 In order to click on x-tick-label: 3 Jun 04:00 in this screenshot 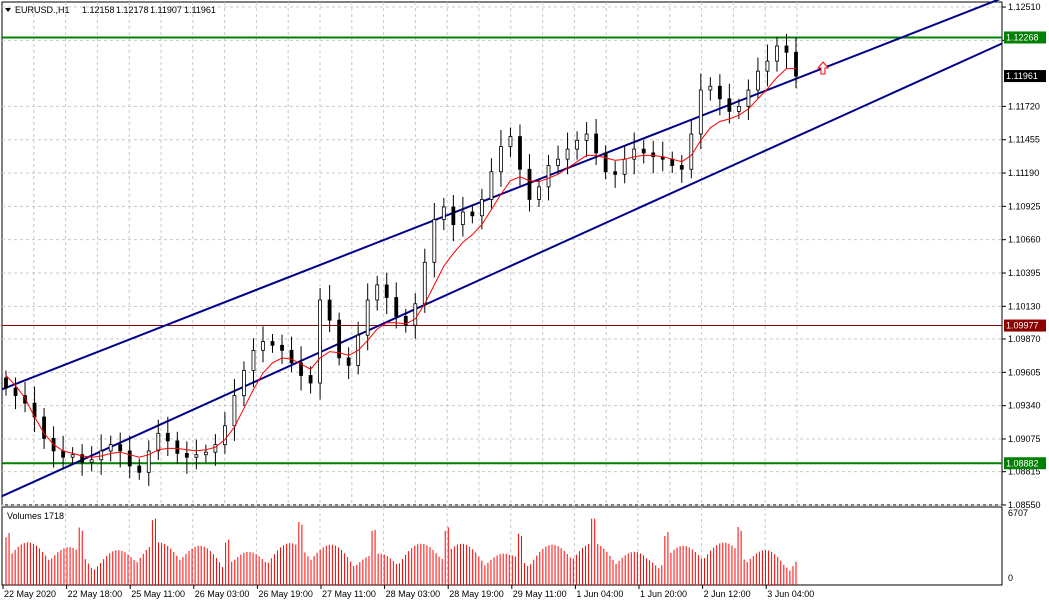, I will do `click(790, 594)`.